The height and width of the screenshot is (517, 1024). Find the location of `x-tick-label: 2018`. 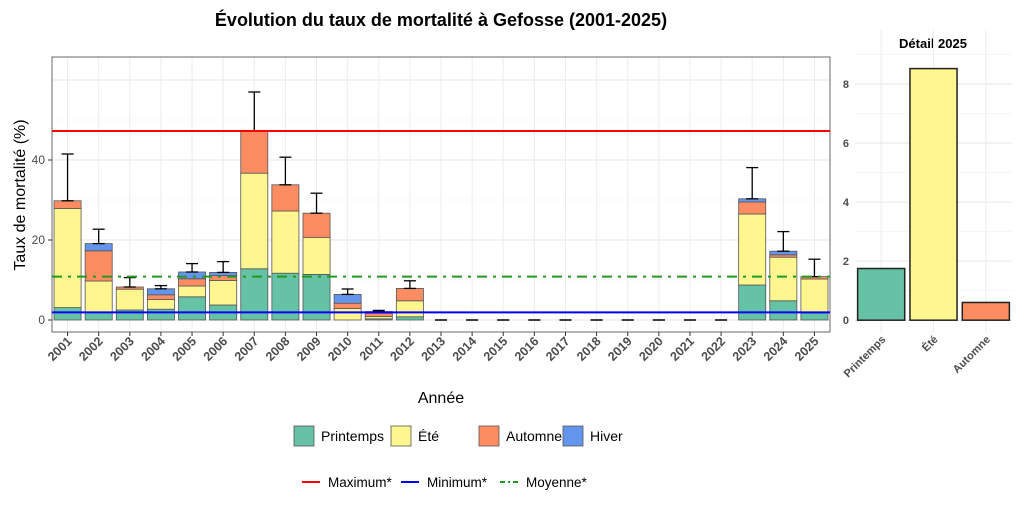

x-tick-label: 2018 is located at coordinates (589, 349).